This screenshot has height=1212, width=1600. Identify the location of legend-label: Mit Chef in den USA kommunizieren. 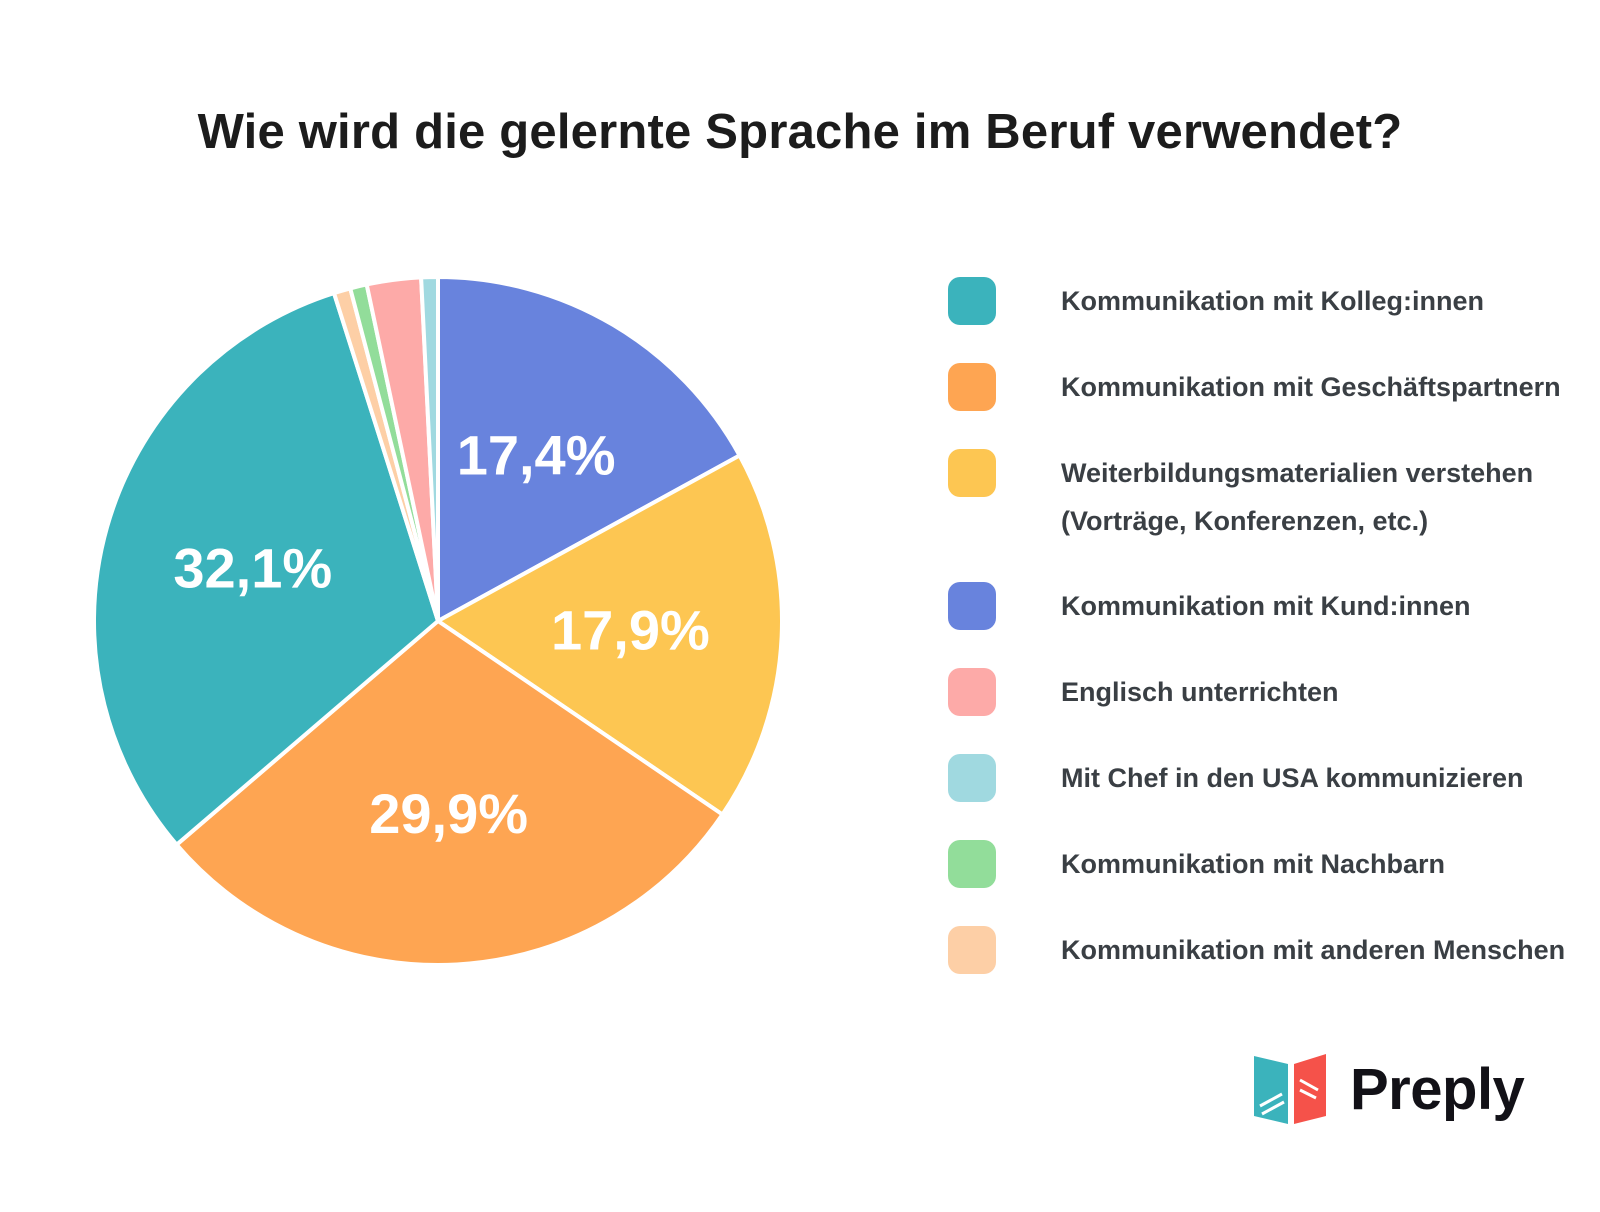
(1292, 778).